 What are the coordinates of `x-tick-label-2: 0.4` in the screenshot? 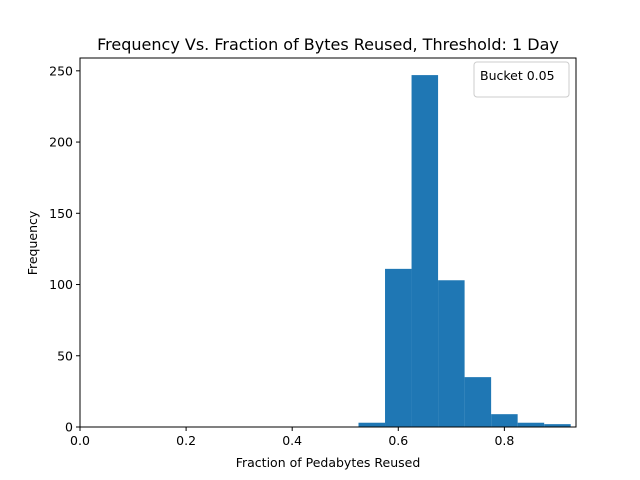 It's located at (292, 440).